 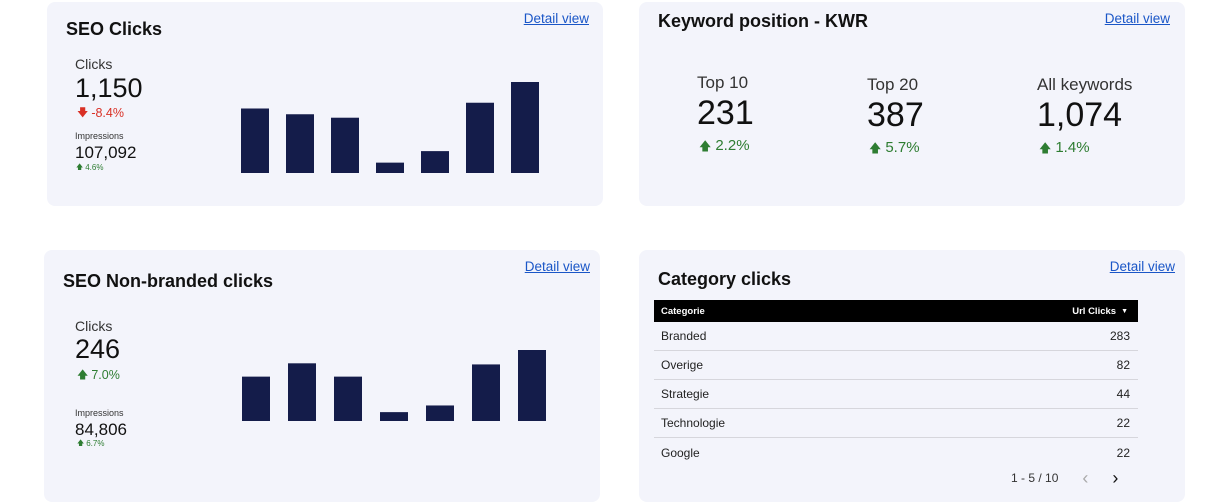 I want to click on chevron-left-icon: ‹, so click(x=1085, y=478).